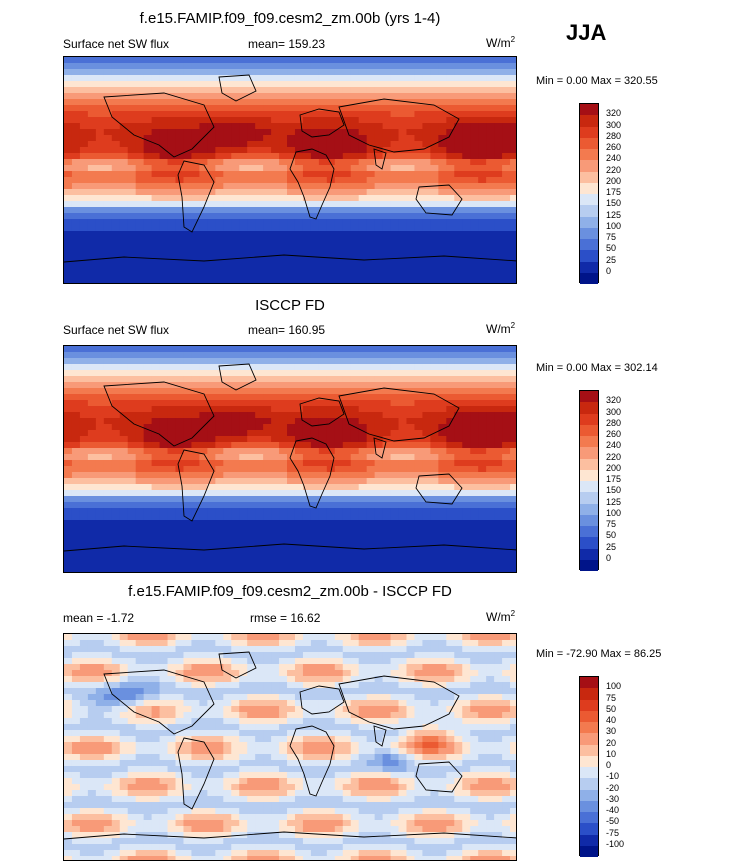 The image size is (733, 866). What do you see at coordinates (116, 44) in the screenshot?
I see `panel1-variable-label: Surface net SW flux` at bounding box center [116, 44].